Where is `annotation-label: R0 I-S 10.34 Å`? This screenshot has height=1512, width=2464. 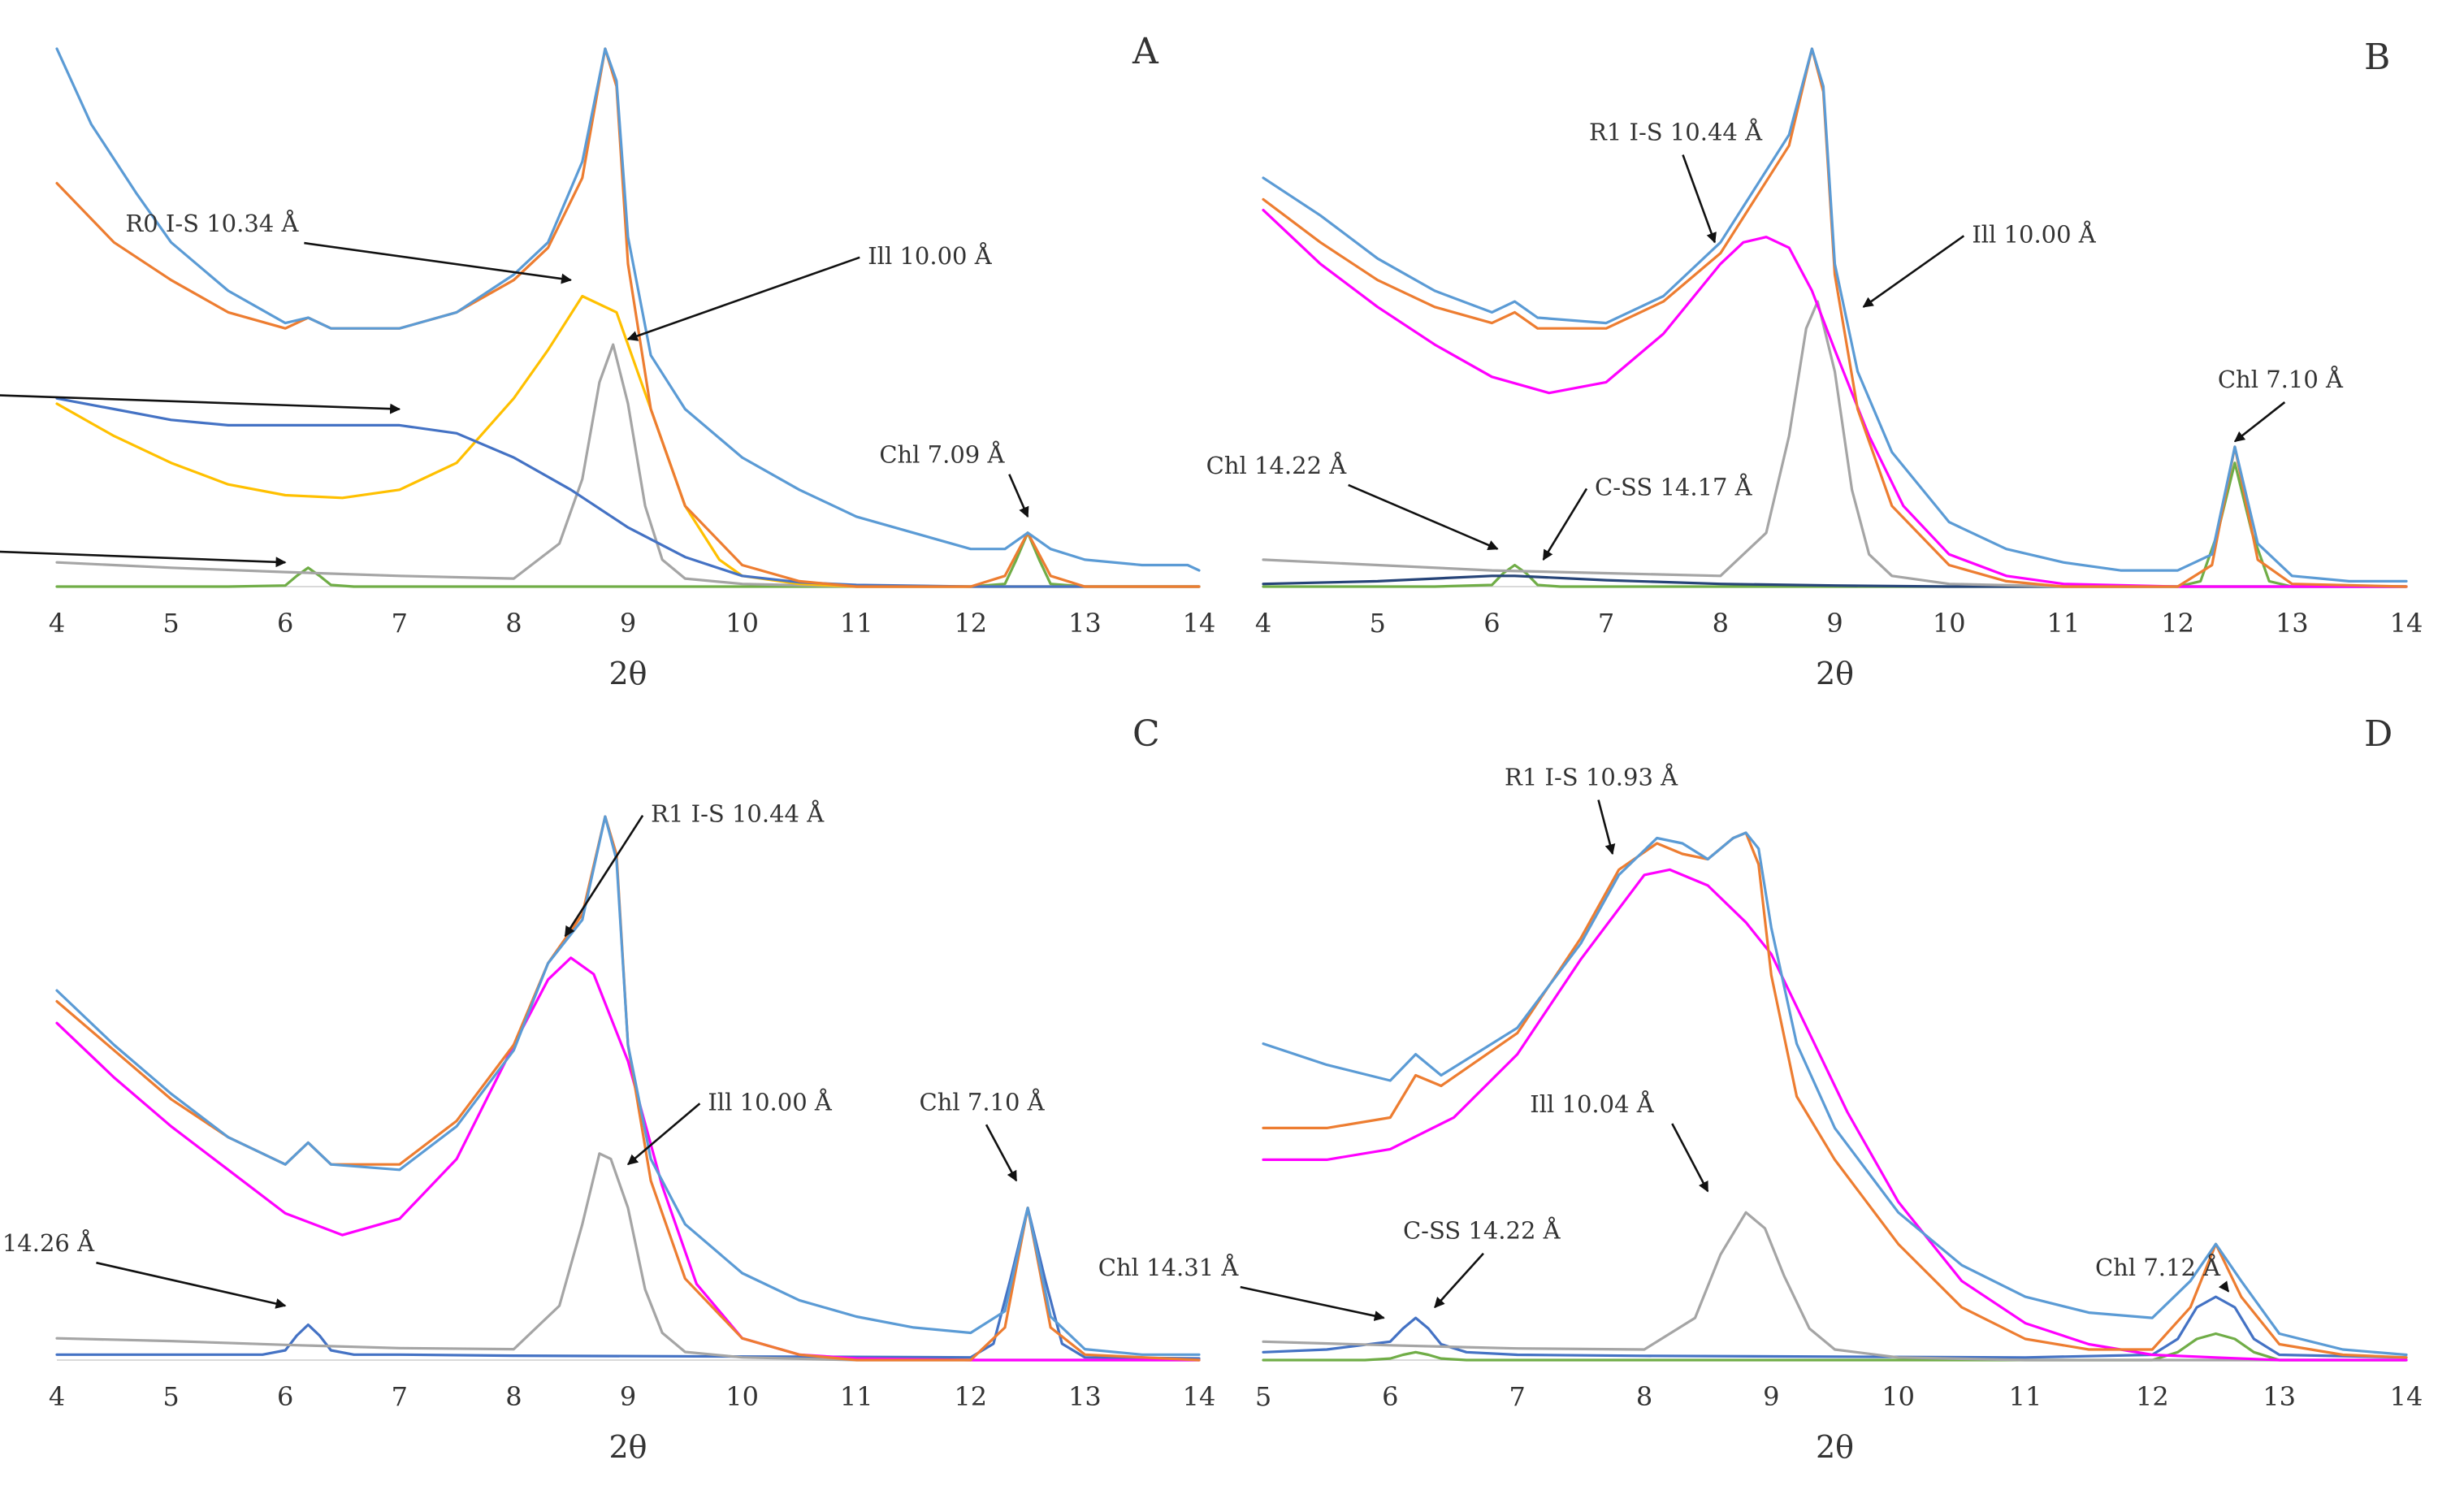 annotation-label: R0 I-S 10.34 Å is located at coordinates (212, 223).